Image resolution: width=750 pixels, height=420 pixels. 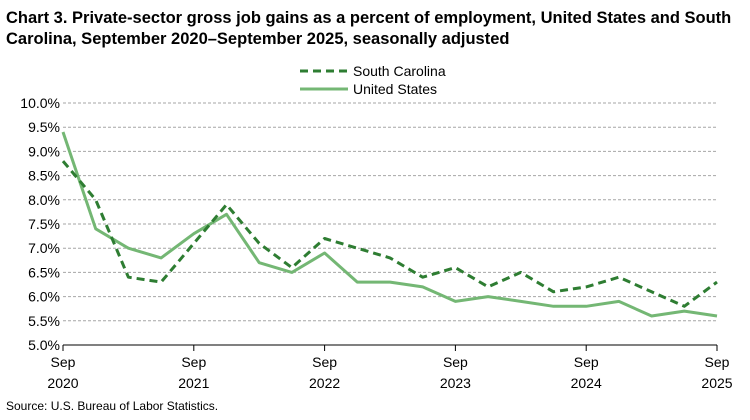 What do you see at coordinates (324, 383) in the screenshot?
I see `x-tick-label-year: 2022` at bounding box center [324, 383].